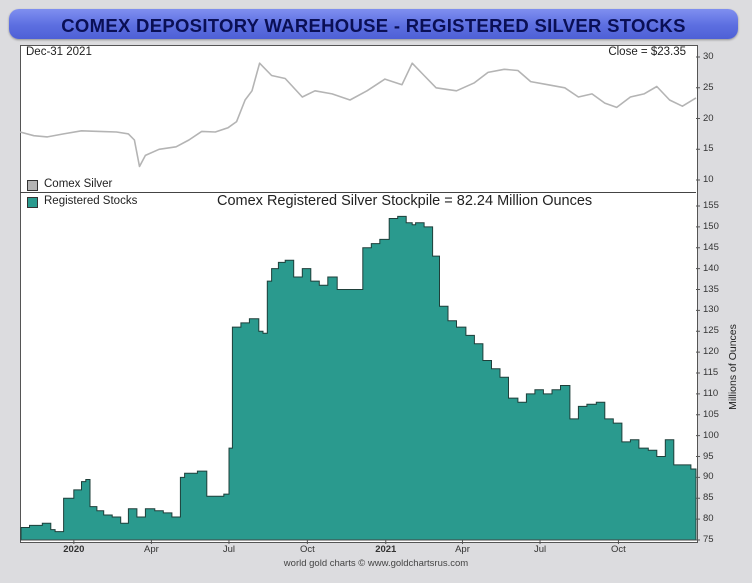 The width and height of the screenshot is (752, 583). Describe the element at coordinates (708, 118) in the screenshot. I see `silver-ytick-label: 20` at that location.